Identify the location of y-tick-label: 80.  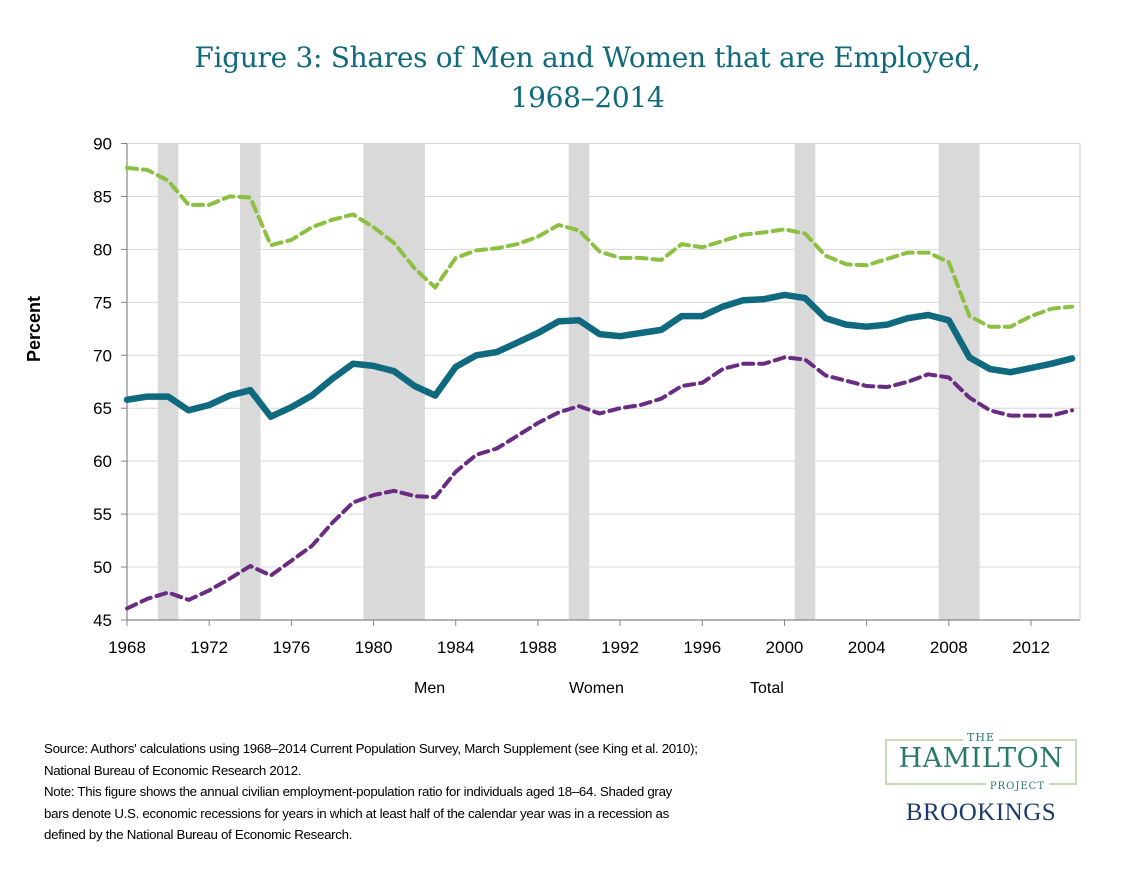
(102, 249).